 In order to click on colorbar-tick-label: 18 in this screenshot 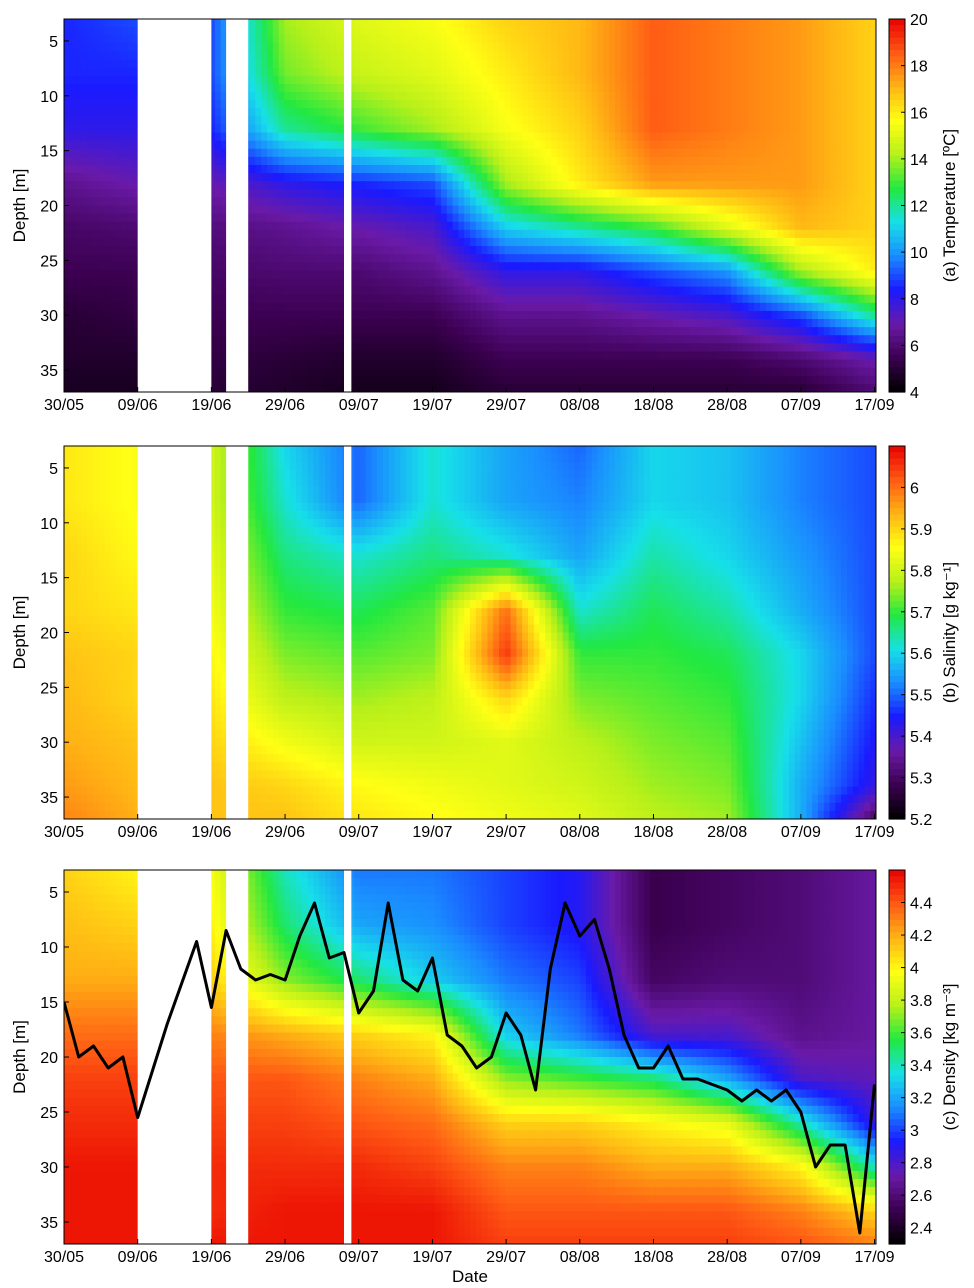, I will do `click(919, 67)`.